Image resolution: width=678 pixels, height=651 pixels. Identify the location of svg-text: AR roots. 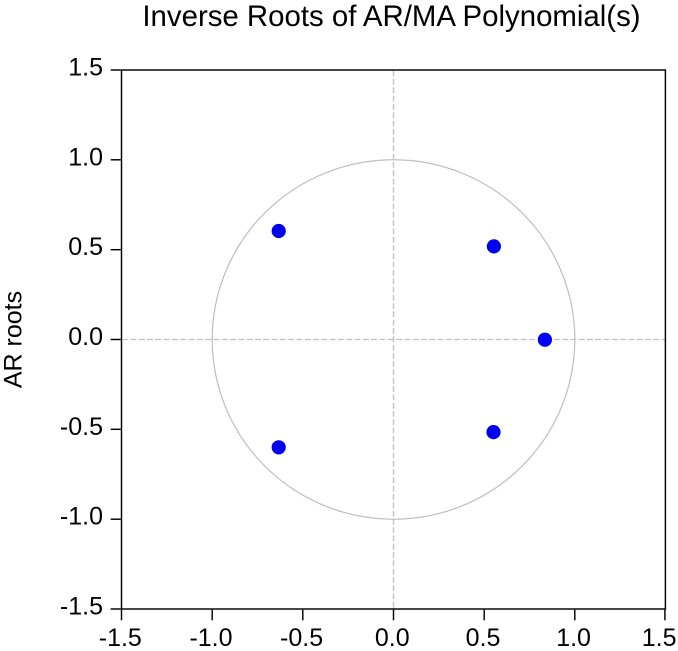
(14, 339).